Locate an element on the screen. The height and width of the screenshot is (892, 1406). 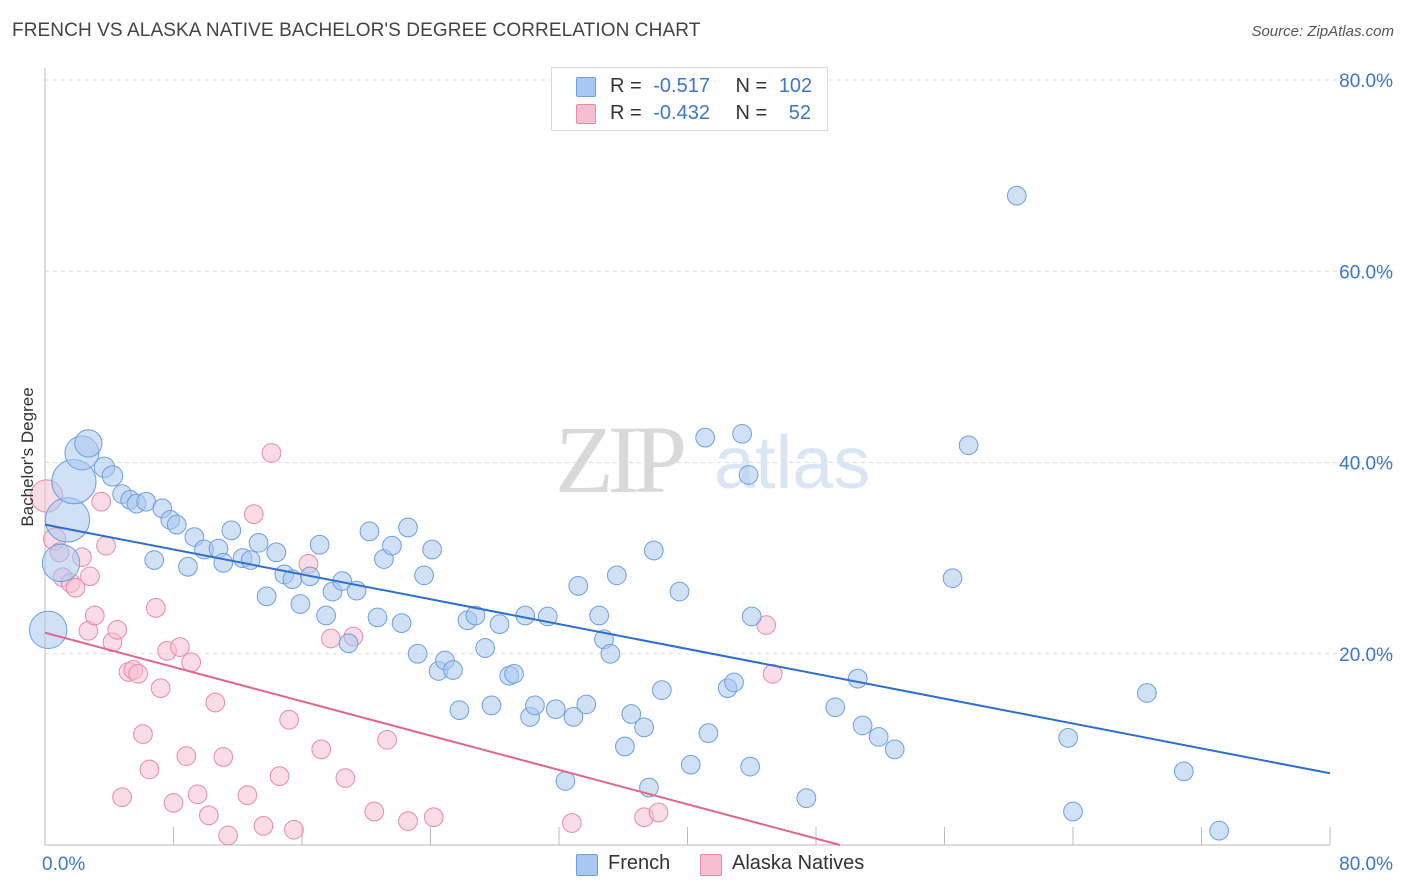
series-legend: French Alaska Natives is located at coordinates (703, 865).